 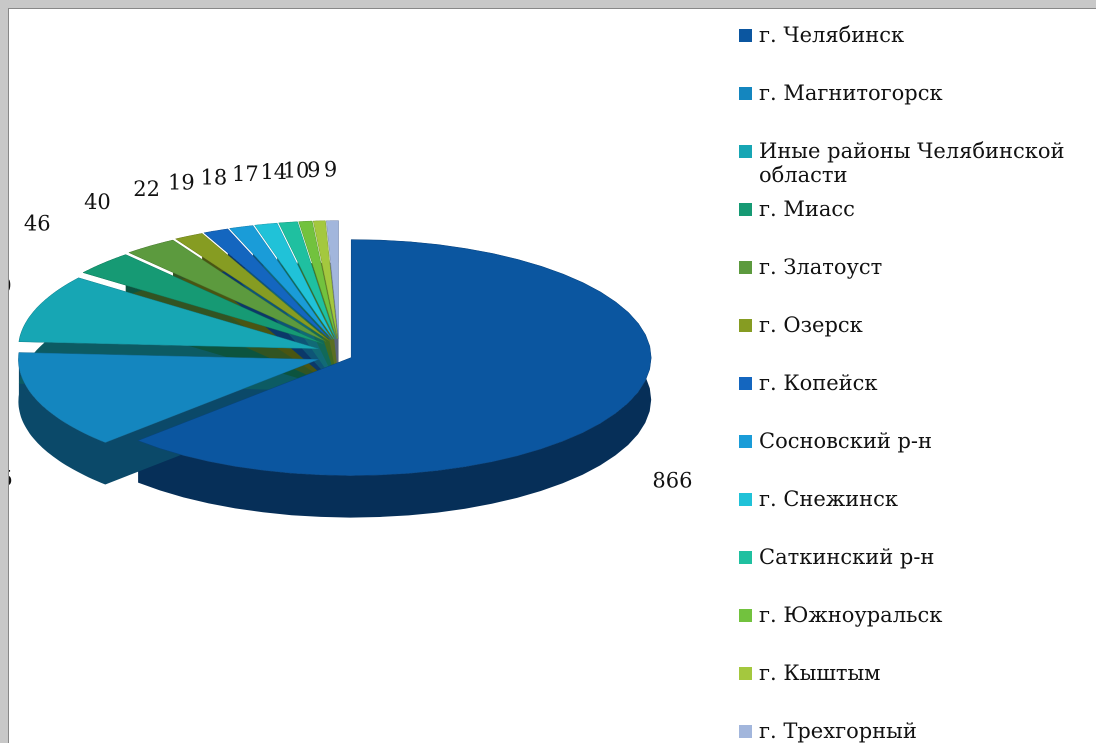 What do you see at coordinates (818, 383) in the screenshot?
I see `legend-label: г. Копейск` at bounding box center [818, 383].